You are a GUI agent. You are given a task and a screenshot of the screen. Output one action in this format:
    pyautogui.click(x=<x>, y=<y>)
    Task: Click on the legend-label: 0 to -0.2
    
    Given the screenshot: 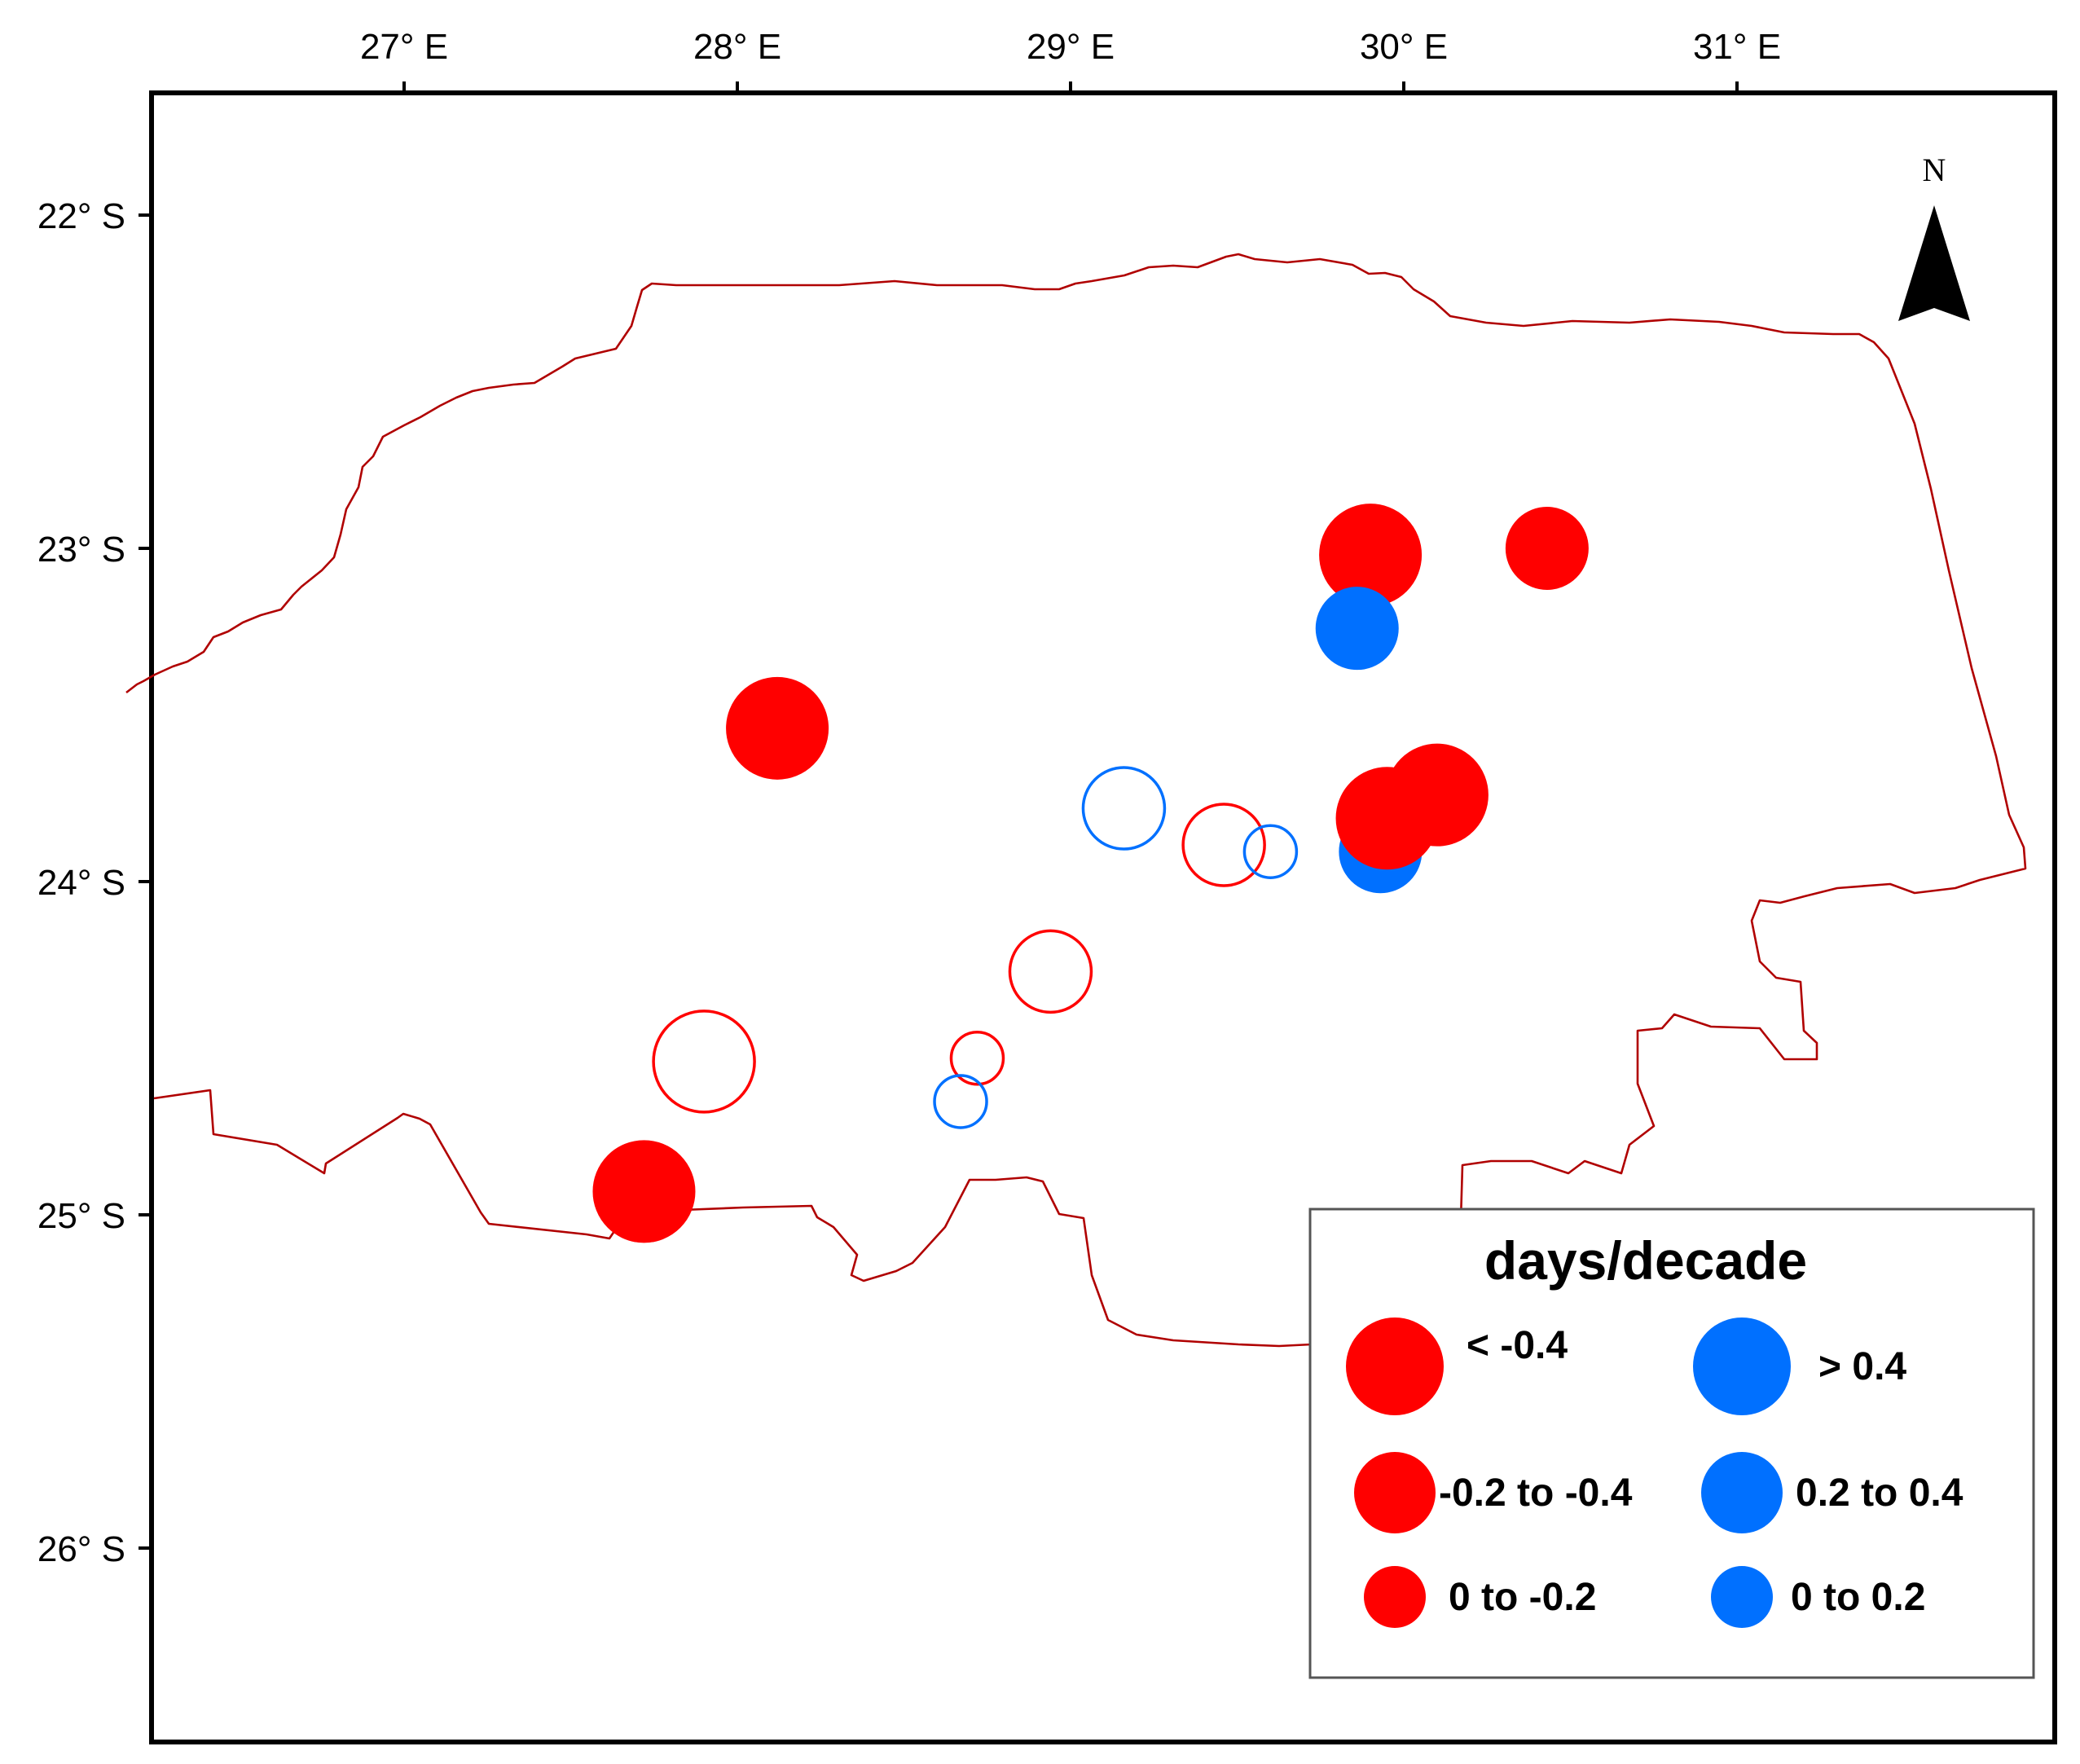 What is the action you would take?
    pyautogui.click(x=1522, y=1597)
    